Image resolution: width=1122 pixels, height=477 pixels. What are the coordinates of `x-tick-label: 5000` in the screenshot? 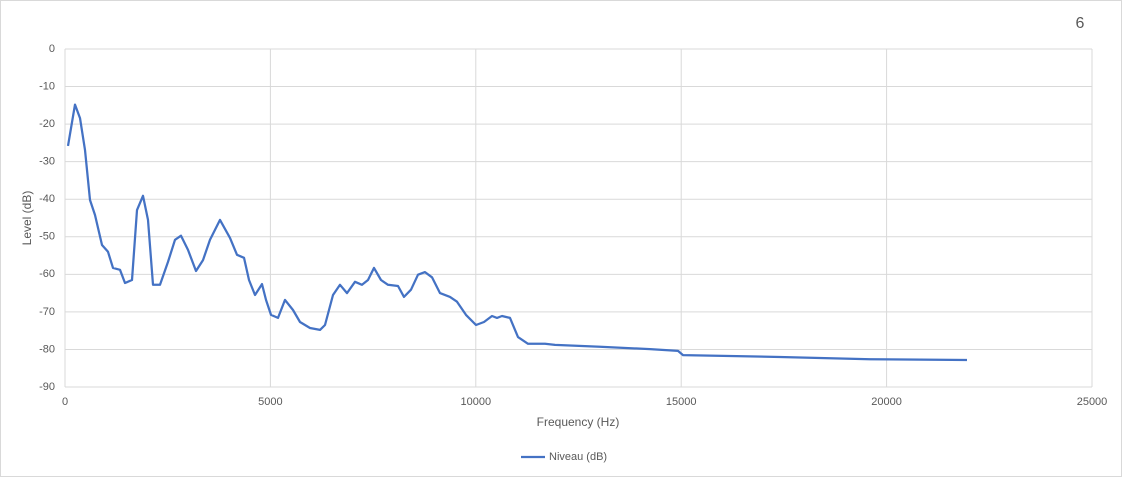 It's located at (270, 402).